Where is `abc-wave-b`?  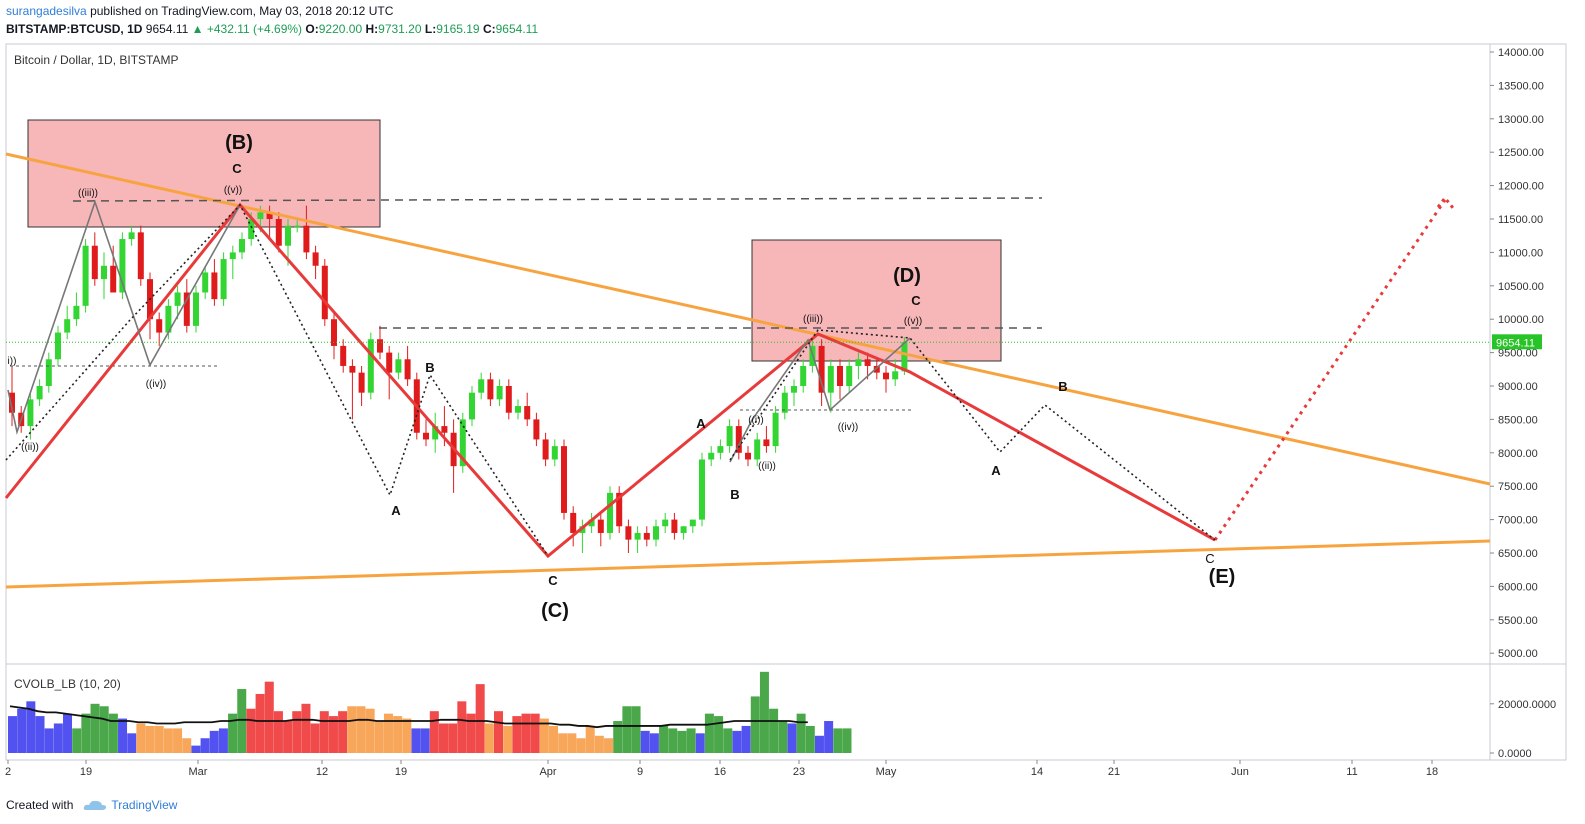
abc-wave-b is located at coordinates (277, 380).